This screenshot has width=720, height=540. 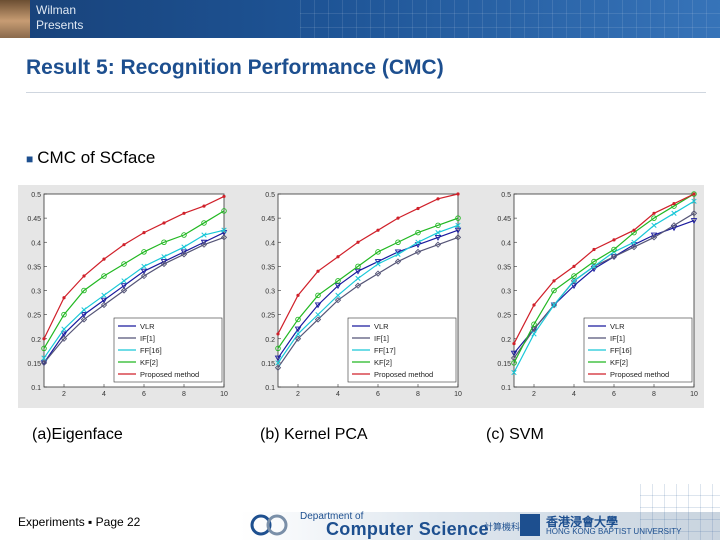 What do you see at coordinates (582, 522) in the screenshot?
I see `university-chinese: 香港浸會大學` at bounding box center [582, 522].